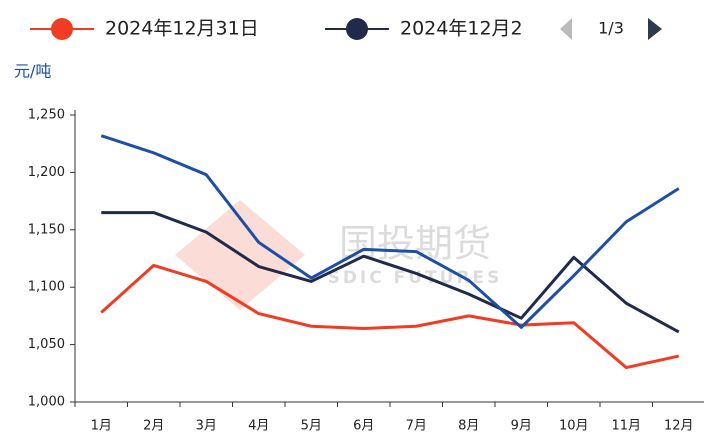  Describe the element at coordinates (182, 29) in the screenshot. I see `legend-label: 2024年12月31日` at that location.